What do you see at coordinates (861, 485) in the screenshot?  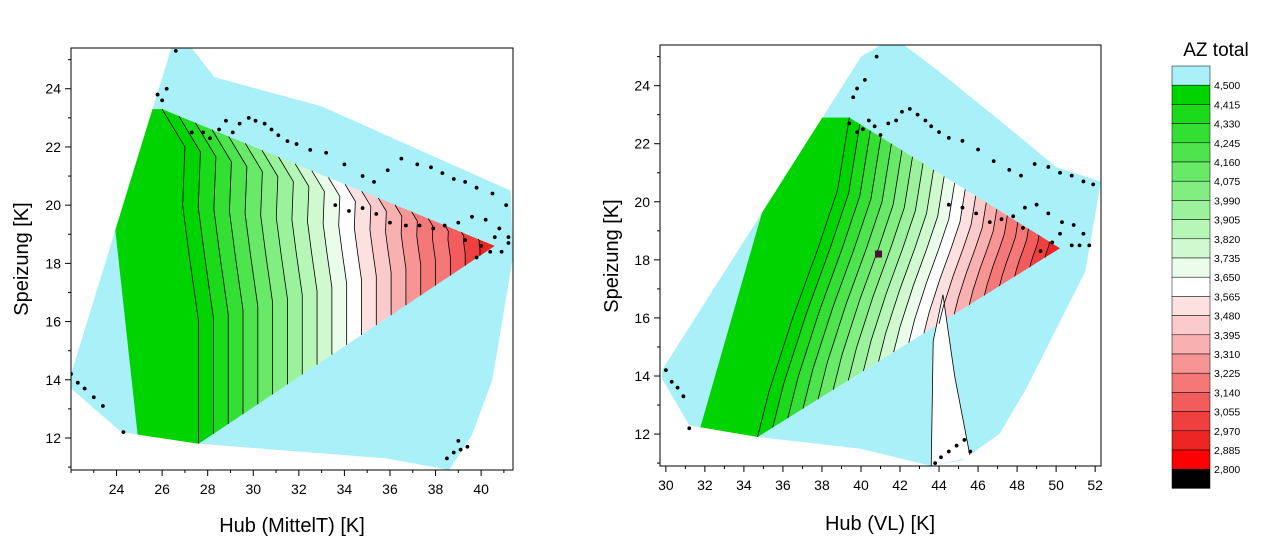 I see `x-tick-label: 40` at bounding box center [861, 485].